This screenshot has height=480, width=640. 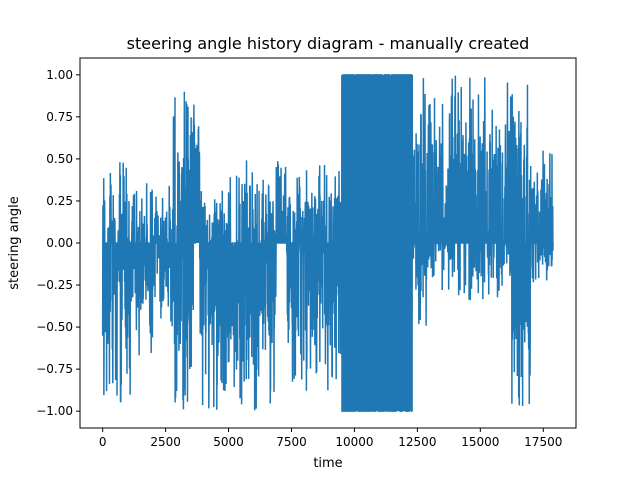 I want to click on x-tick-label: 0, so click(x=103, y=442).